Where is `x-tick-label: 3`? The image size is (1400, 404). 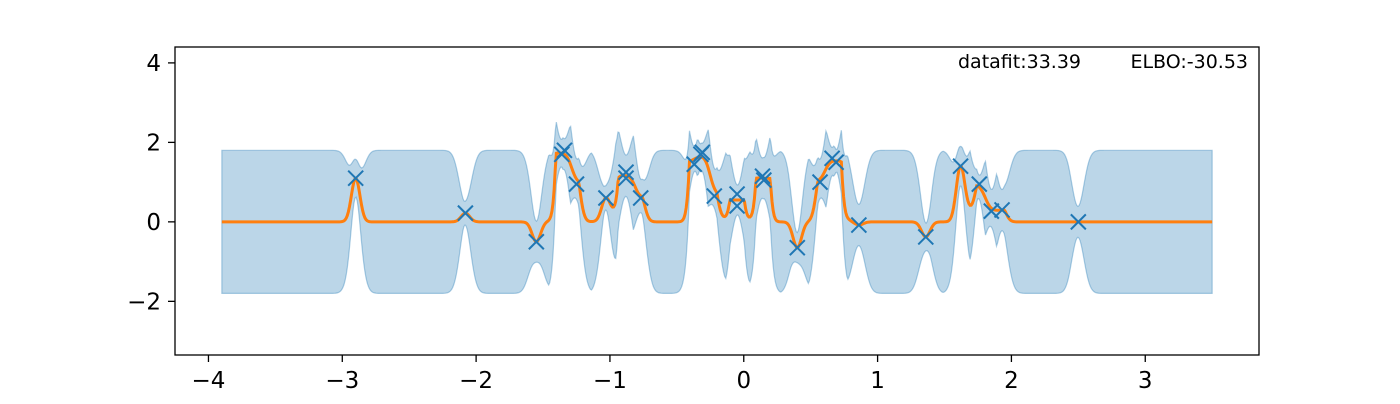
x-tick-label: 3 is located at coordinates (1145, 381).